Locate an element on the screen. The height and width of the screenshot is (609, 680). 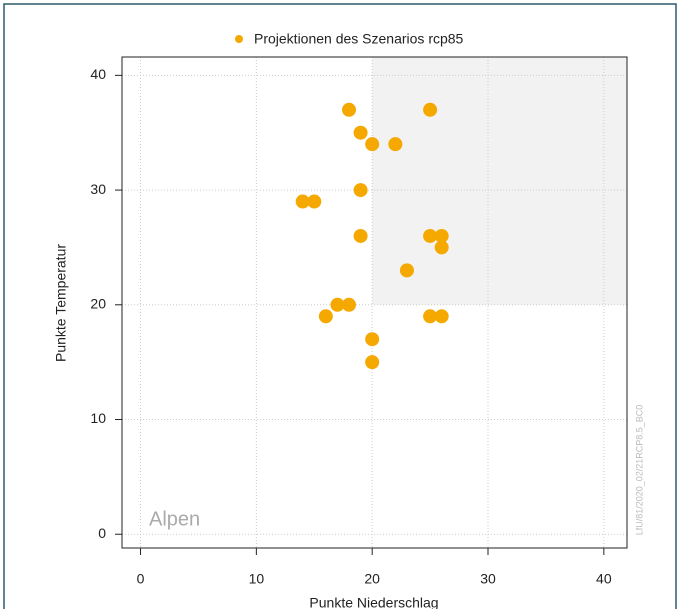
x-tick-label: 10 is located at coordinates (257, 579).